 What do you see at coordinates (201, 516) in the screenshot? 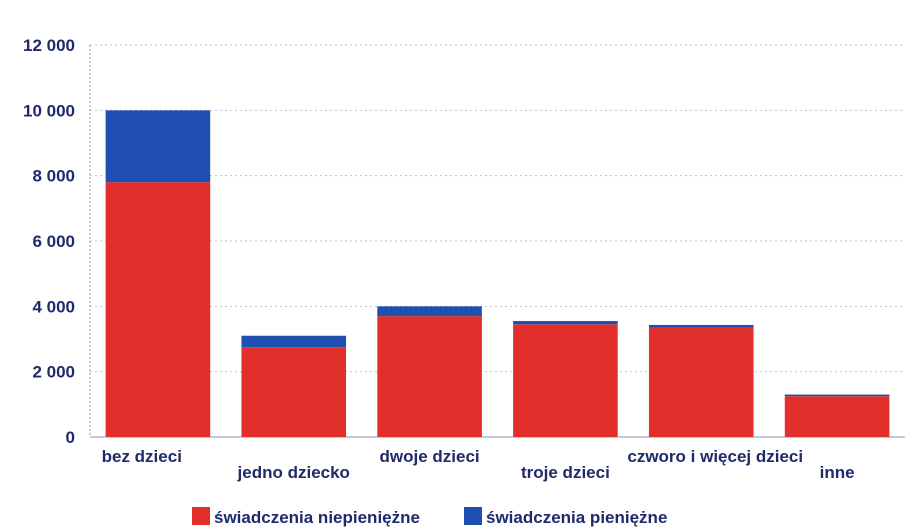
I see `legend-swatch-niepieniezne` at bounding box center [201, 516].